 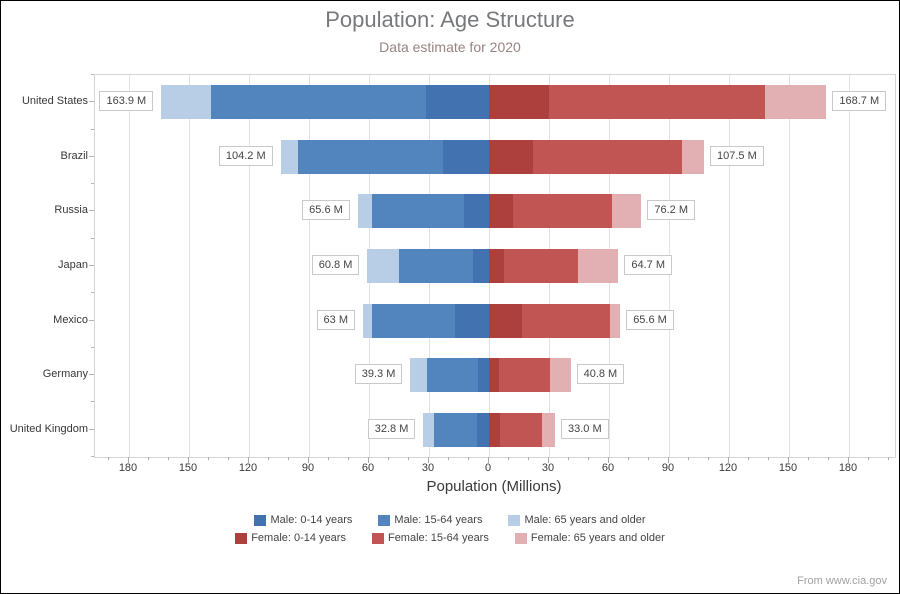 I want to click on legend-label: Male: 15-64 years, so click(x=438, y=520).